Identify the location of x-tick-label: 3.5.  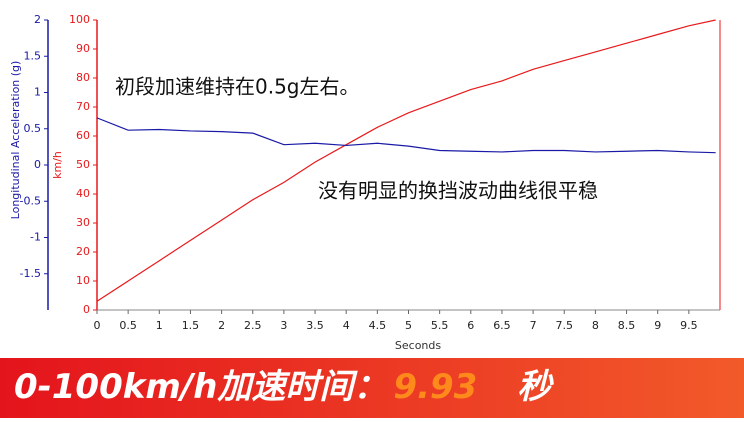
(315, 325).